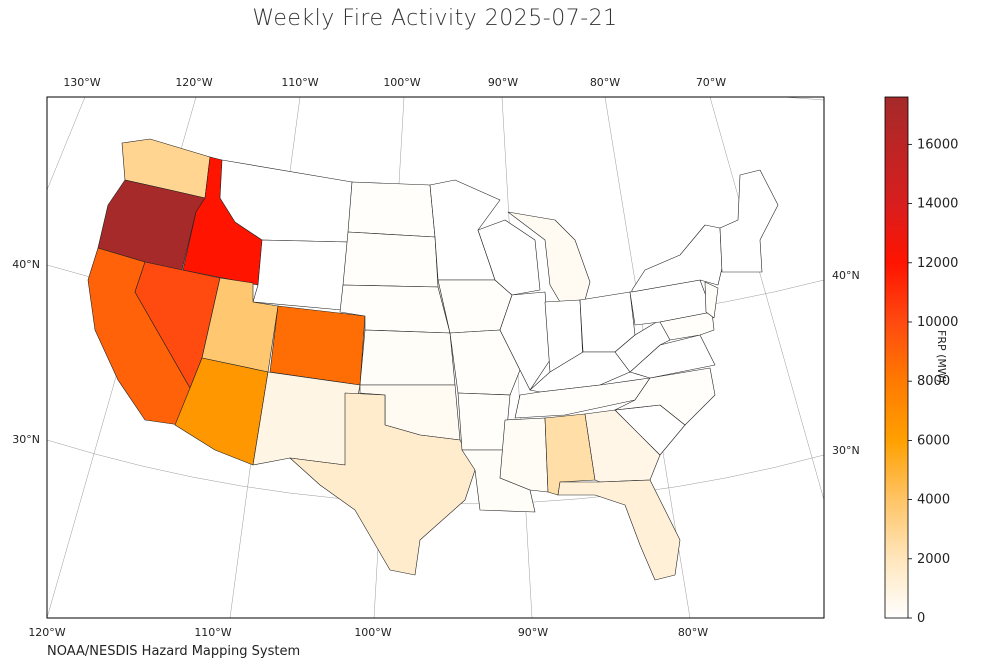 This screenshot has height=670, width=998. I want to click on colorbar-tick-label: 6000, so click(933, 440).